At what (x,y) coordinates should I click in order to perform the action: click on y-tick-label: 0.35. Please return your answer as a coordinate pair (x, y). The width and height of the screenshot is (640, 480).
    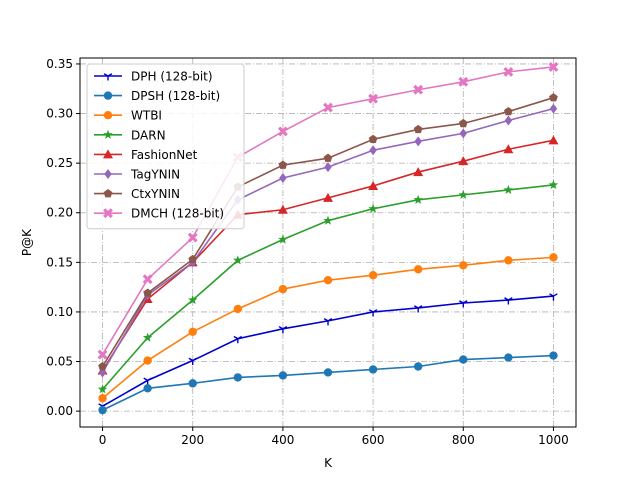
    Looking at the image, I should click on (59, 64).